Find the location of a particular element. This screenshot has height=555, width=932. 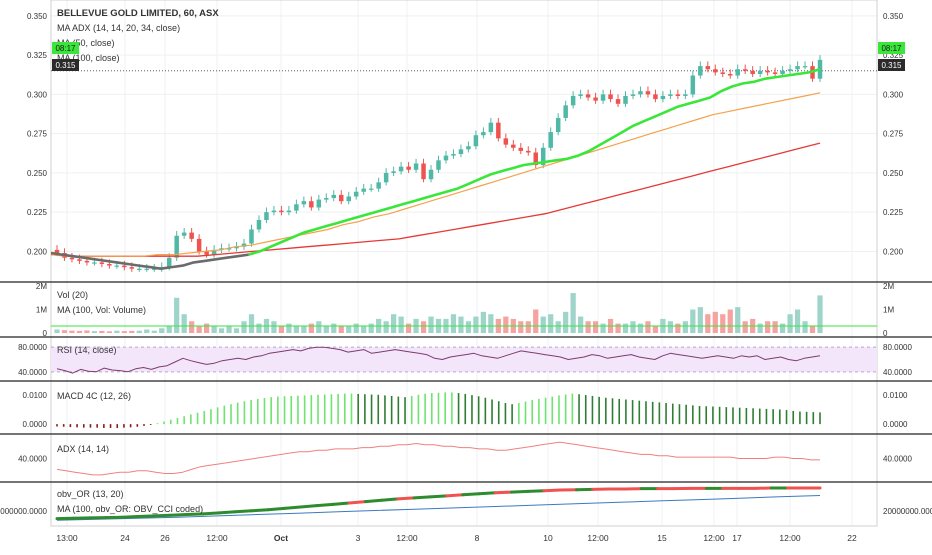

macd-tick-left: 0.0100 is located at coordinates (35, 395).